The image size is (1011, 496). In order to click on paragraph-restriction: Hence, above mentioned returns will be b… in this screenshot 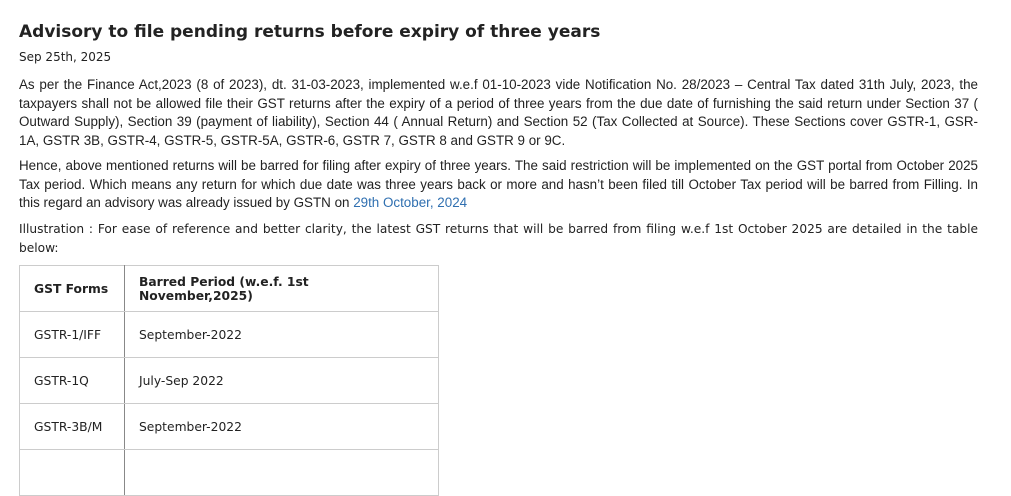, I will do `click(498, 185)`.